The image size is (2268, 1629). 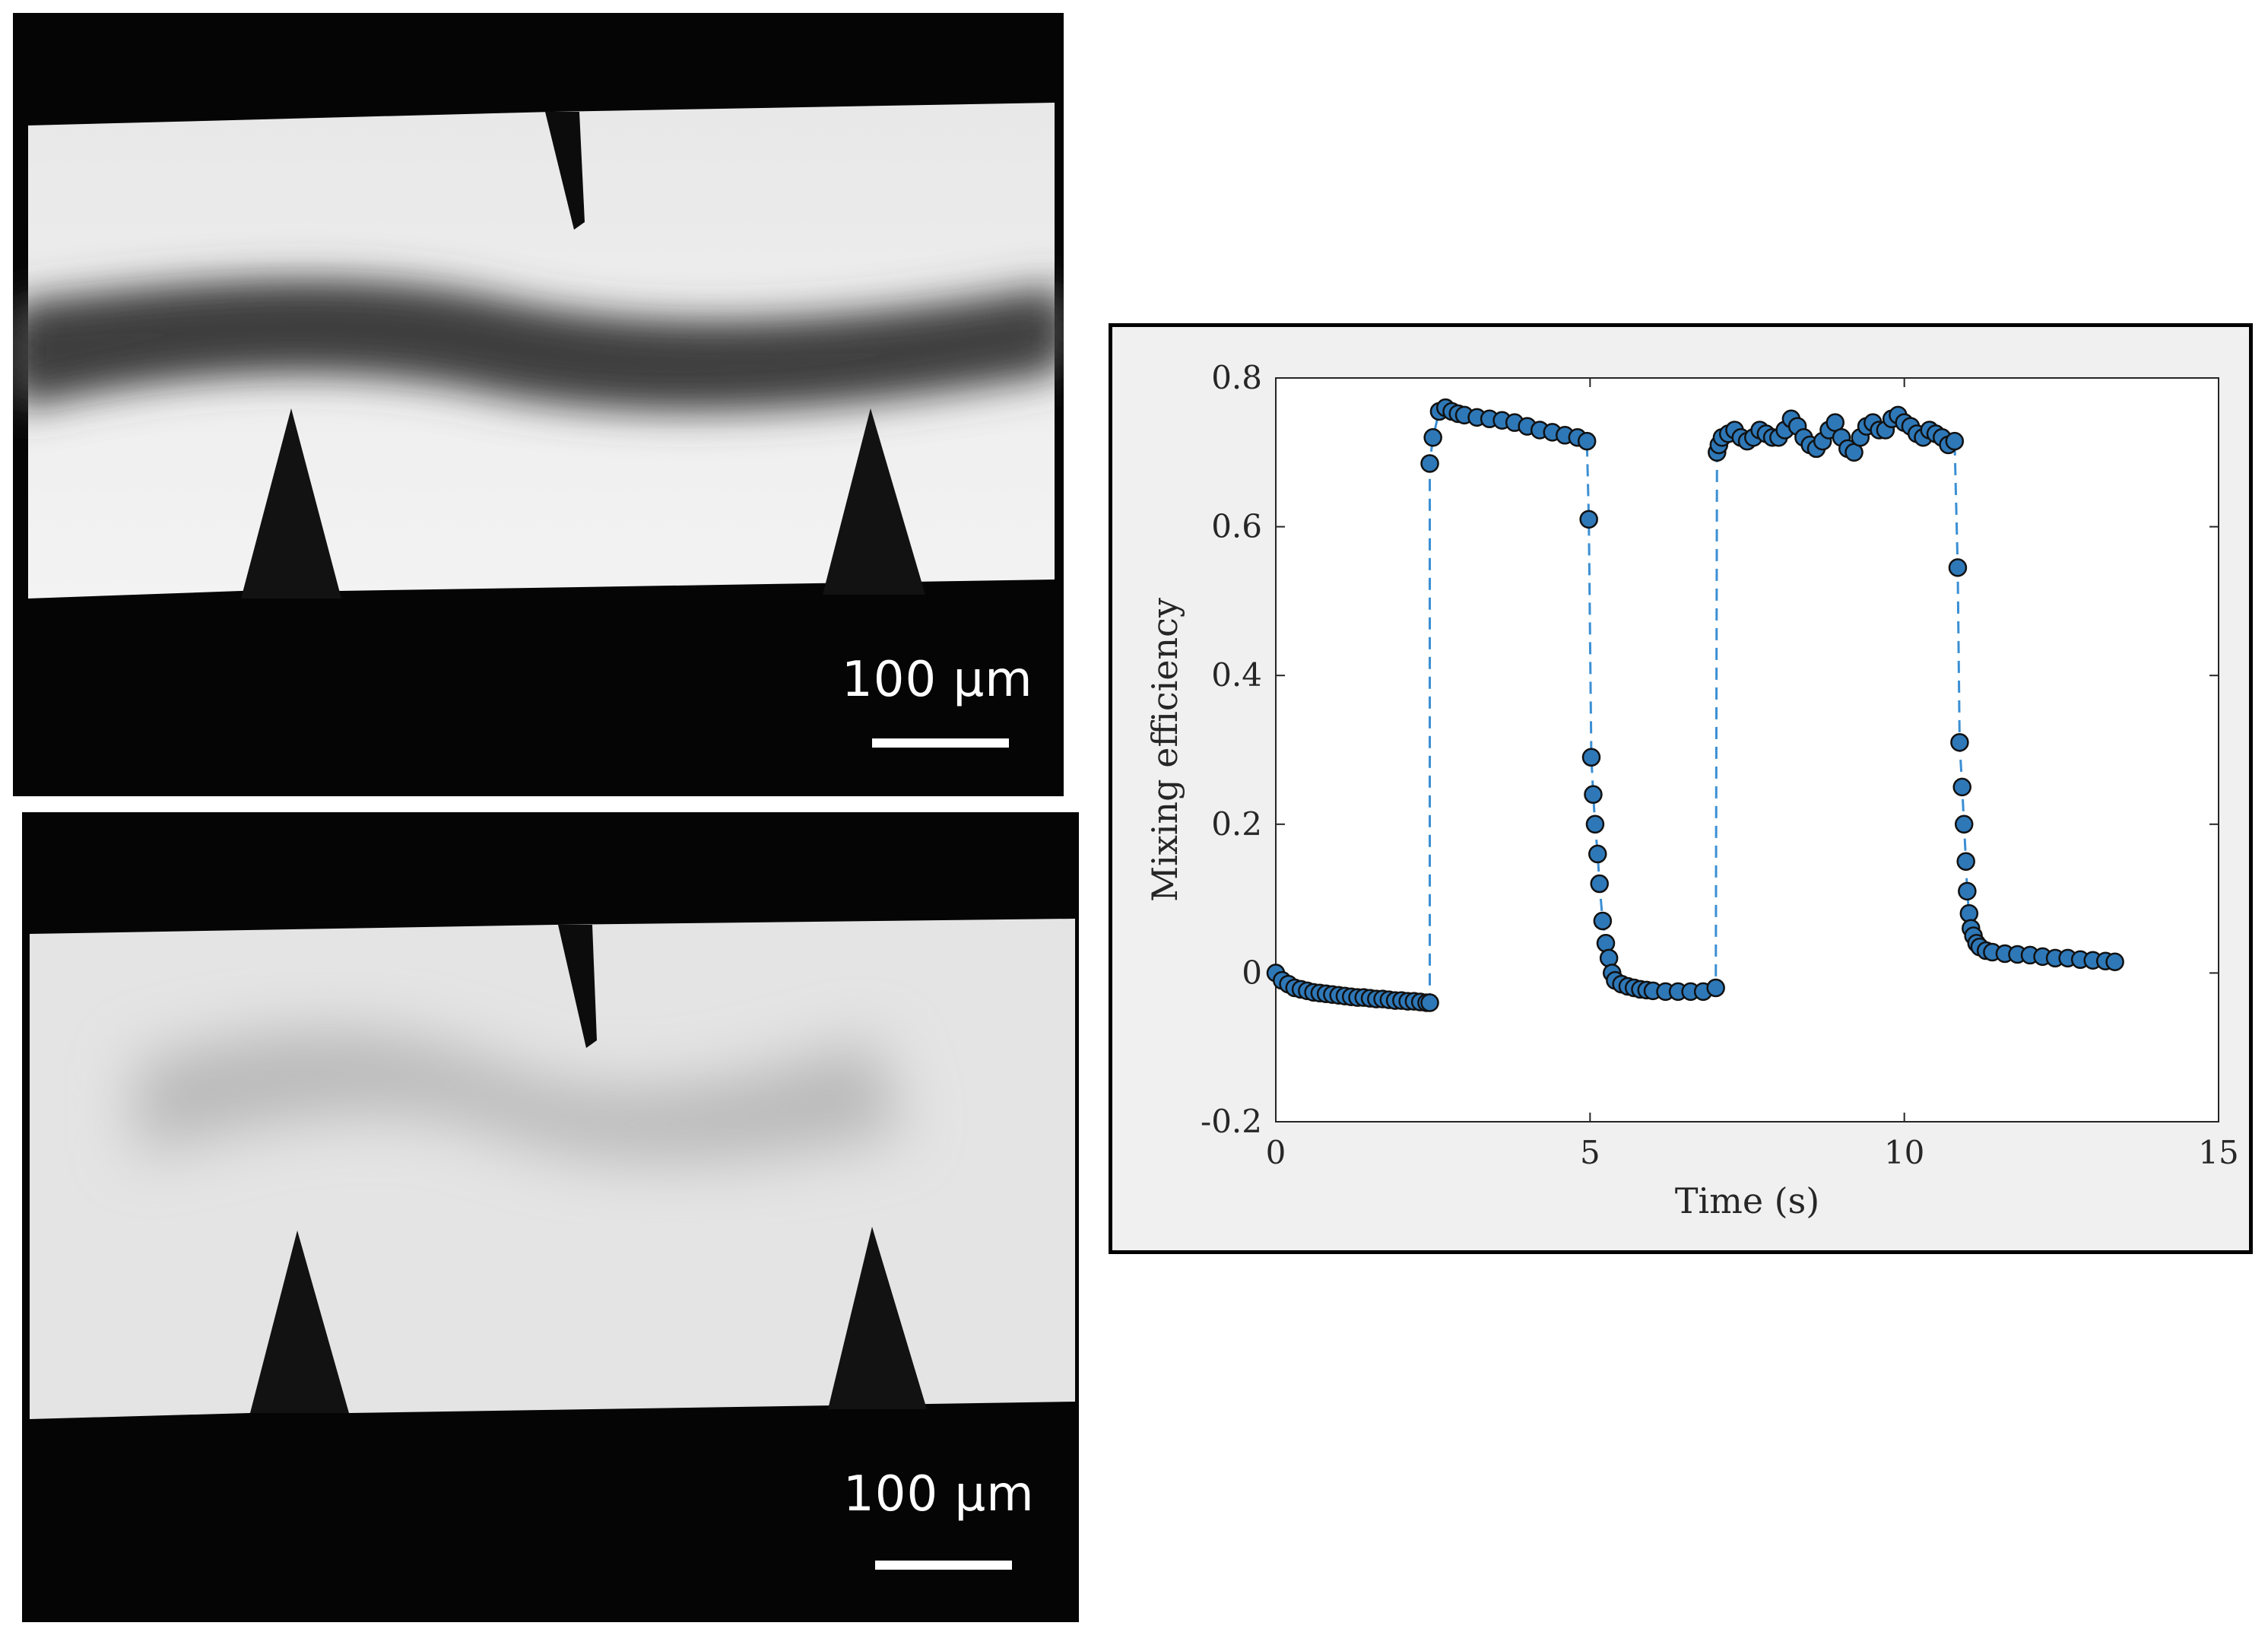 What do you see at coordinates (1164, 750) in the screenshot?
I see `y-axis-label: Mixing efficiency` at bounding box center [1164, 750].